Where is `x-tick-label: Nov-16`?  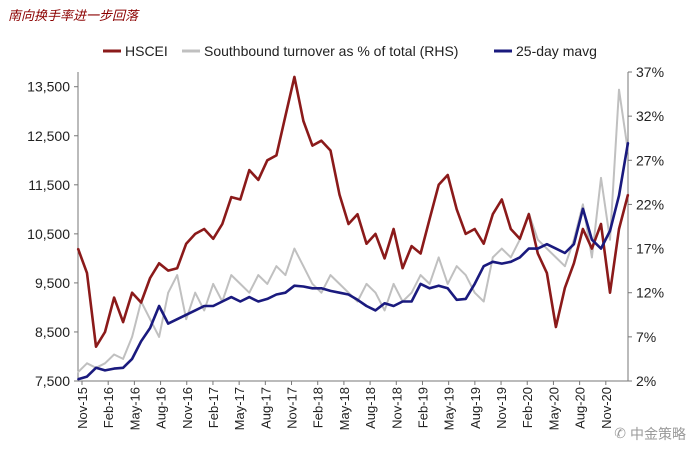
x-tick-label: Nov-16 is located at coordinates (187, 408).